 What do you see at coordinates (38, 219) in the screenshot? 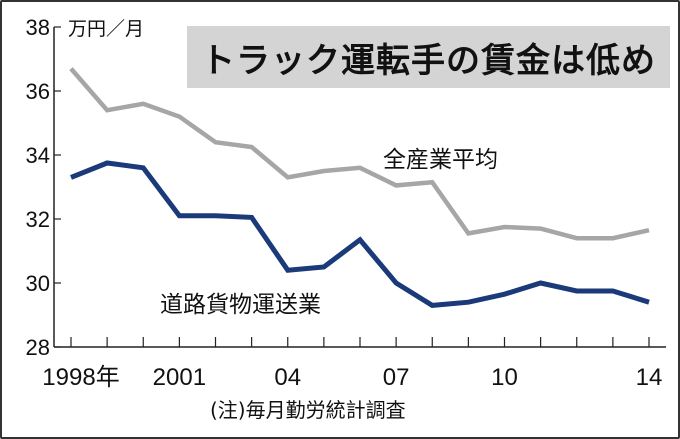
I see `y-tick-label: 32` at bounding box center [38, 219].